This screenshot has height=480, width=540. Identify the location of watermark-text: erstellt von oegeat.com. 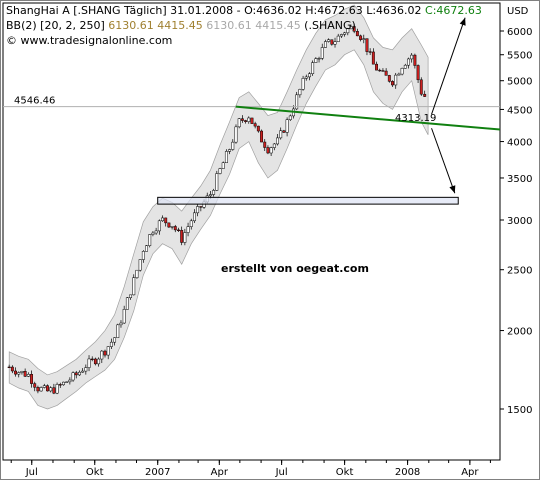
(295, 268).